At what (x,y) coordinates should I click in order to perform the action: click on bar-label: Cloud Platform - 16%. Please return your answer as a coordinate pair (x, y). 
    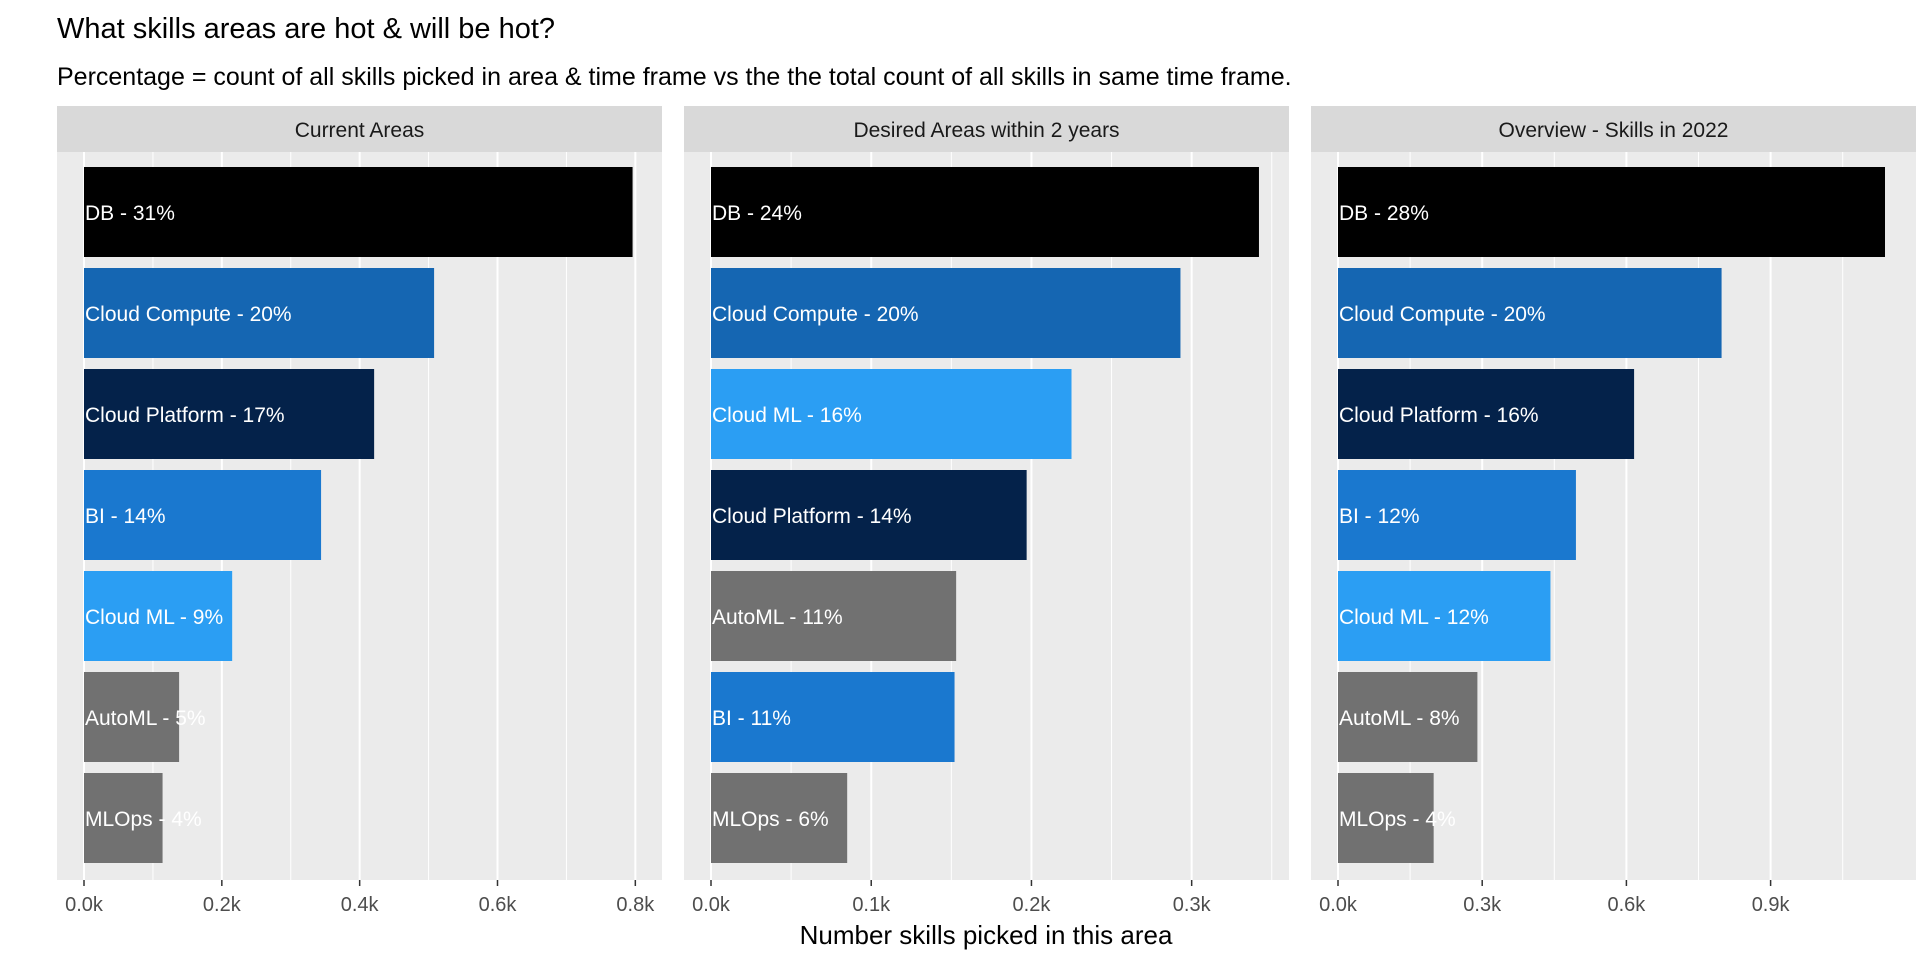
    Looking at the image, I should click on (1439, 415).